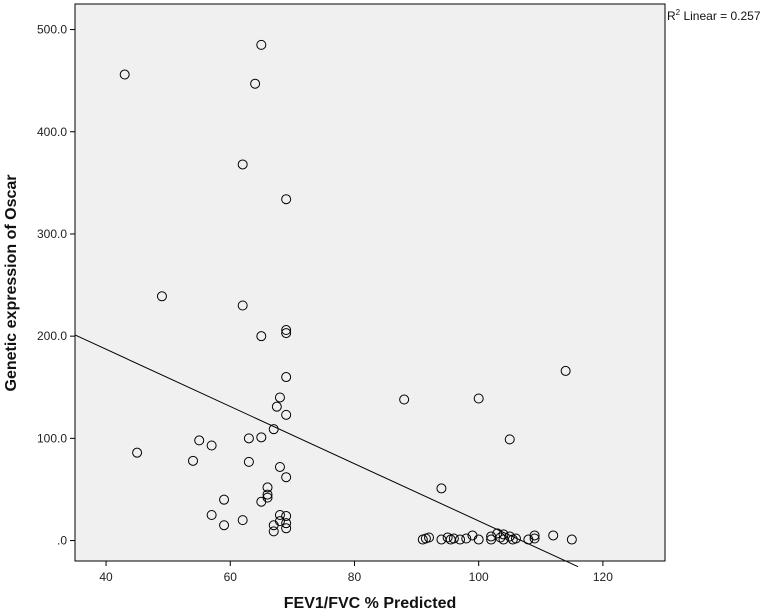 The height and width of the screenshot is (613, 775). What do you see at coordinates (52, 132) in the screenshot?
I see `y-tick-label: 400.0` at bounding box center [52, 132].